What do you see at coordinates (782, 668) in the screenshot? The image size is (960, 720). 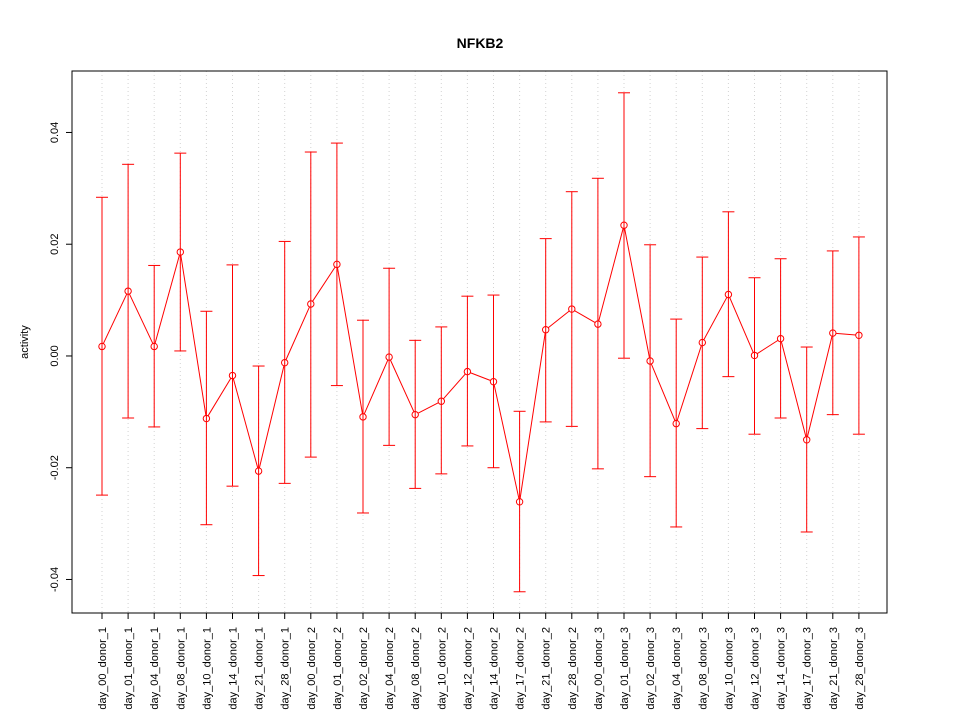 I see `x-tick-label: day_14_donor_3` at bounding box center [782, 668].